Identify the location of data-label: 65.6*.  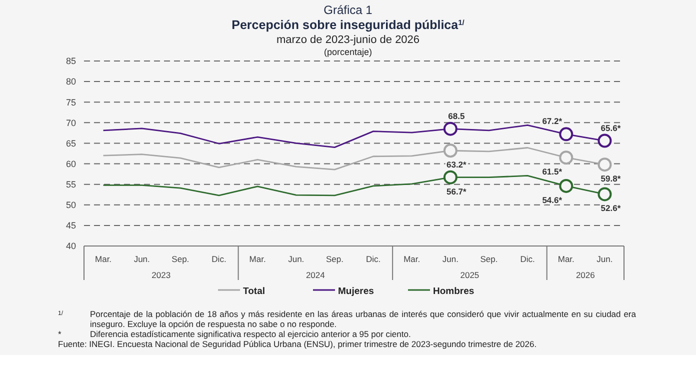
(611, 127).